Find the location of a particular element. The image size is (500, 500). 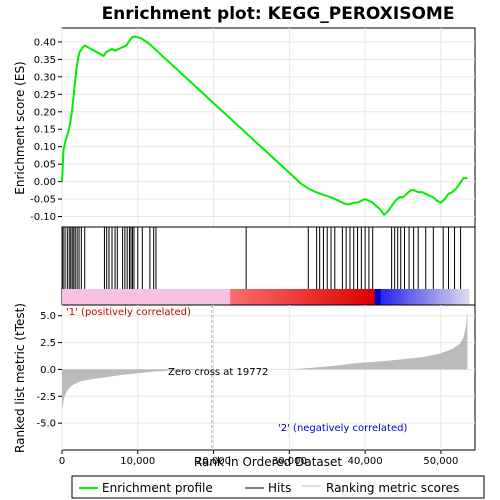

es-tick-label: 0.00 is located at coordinates (45, 182).